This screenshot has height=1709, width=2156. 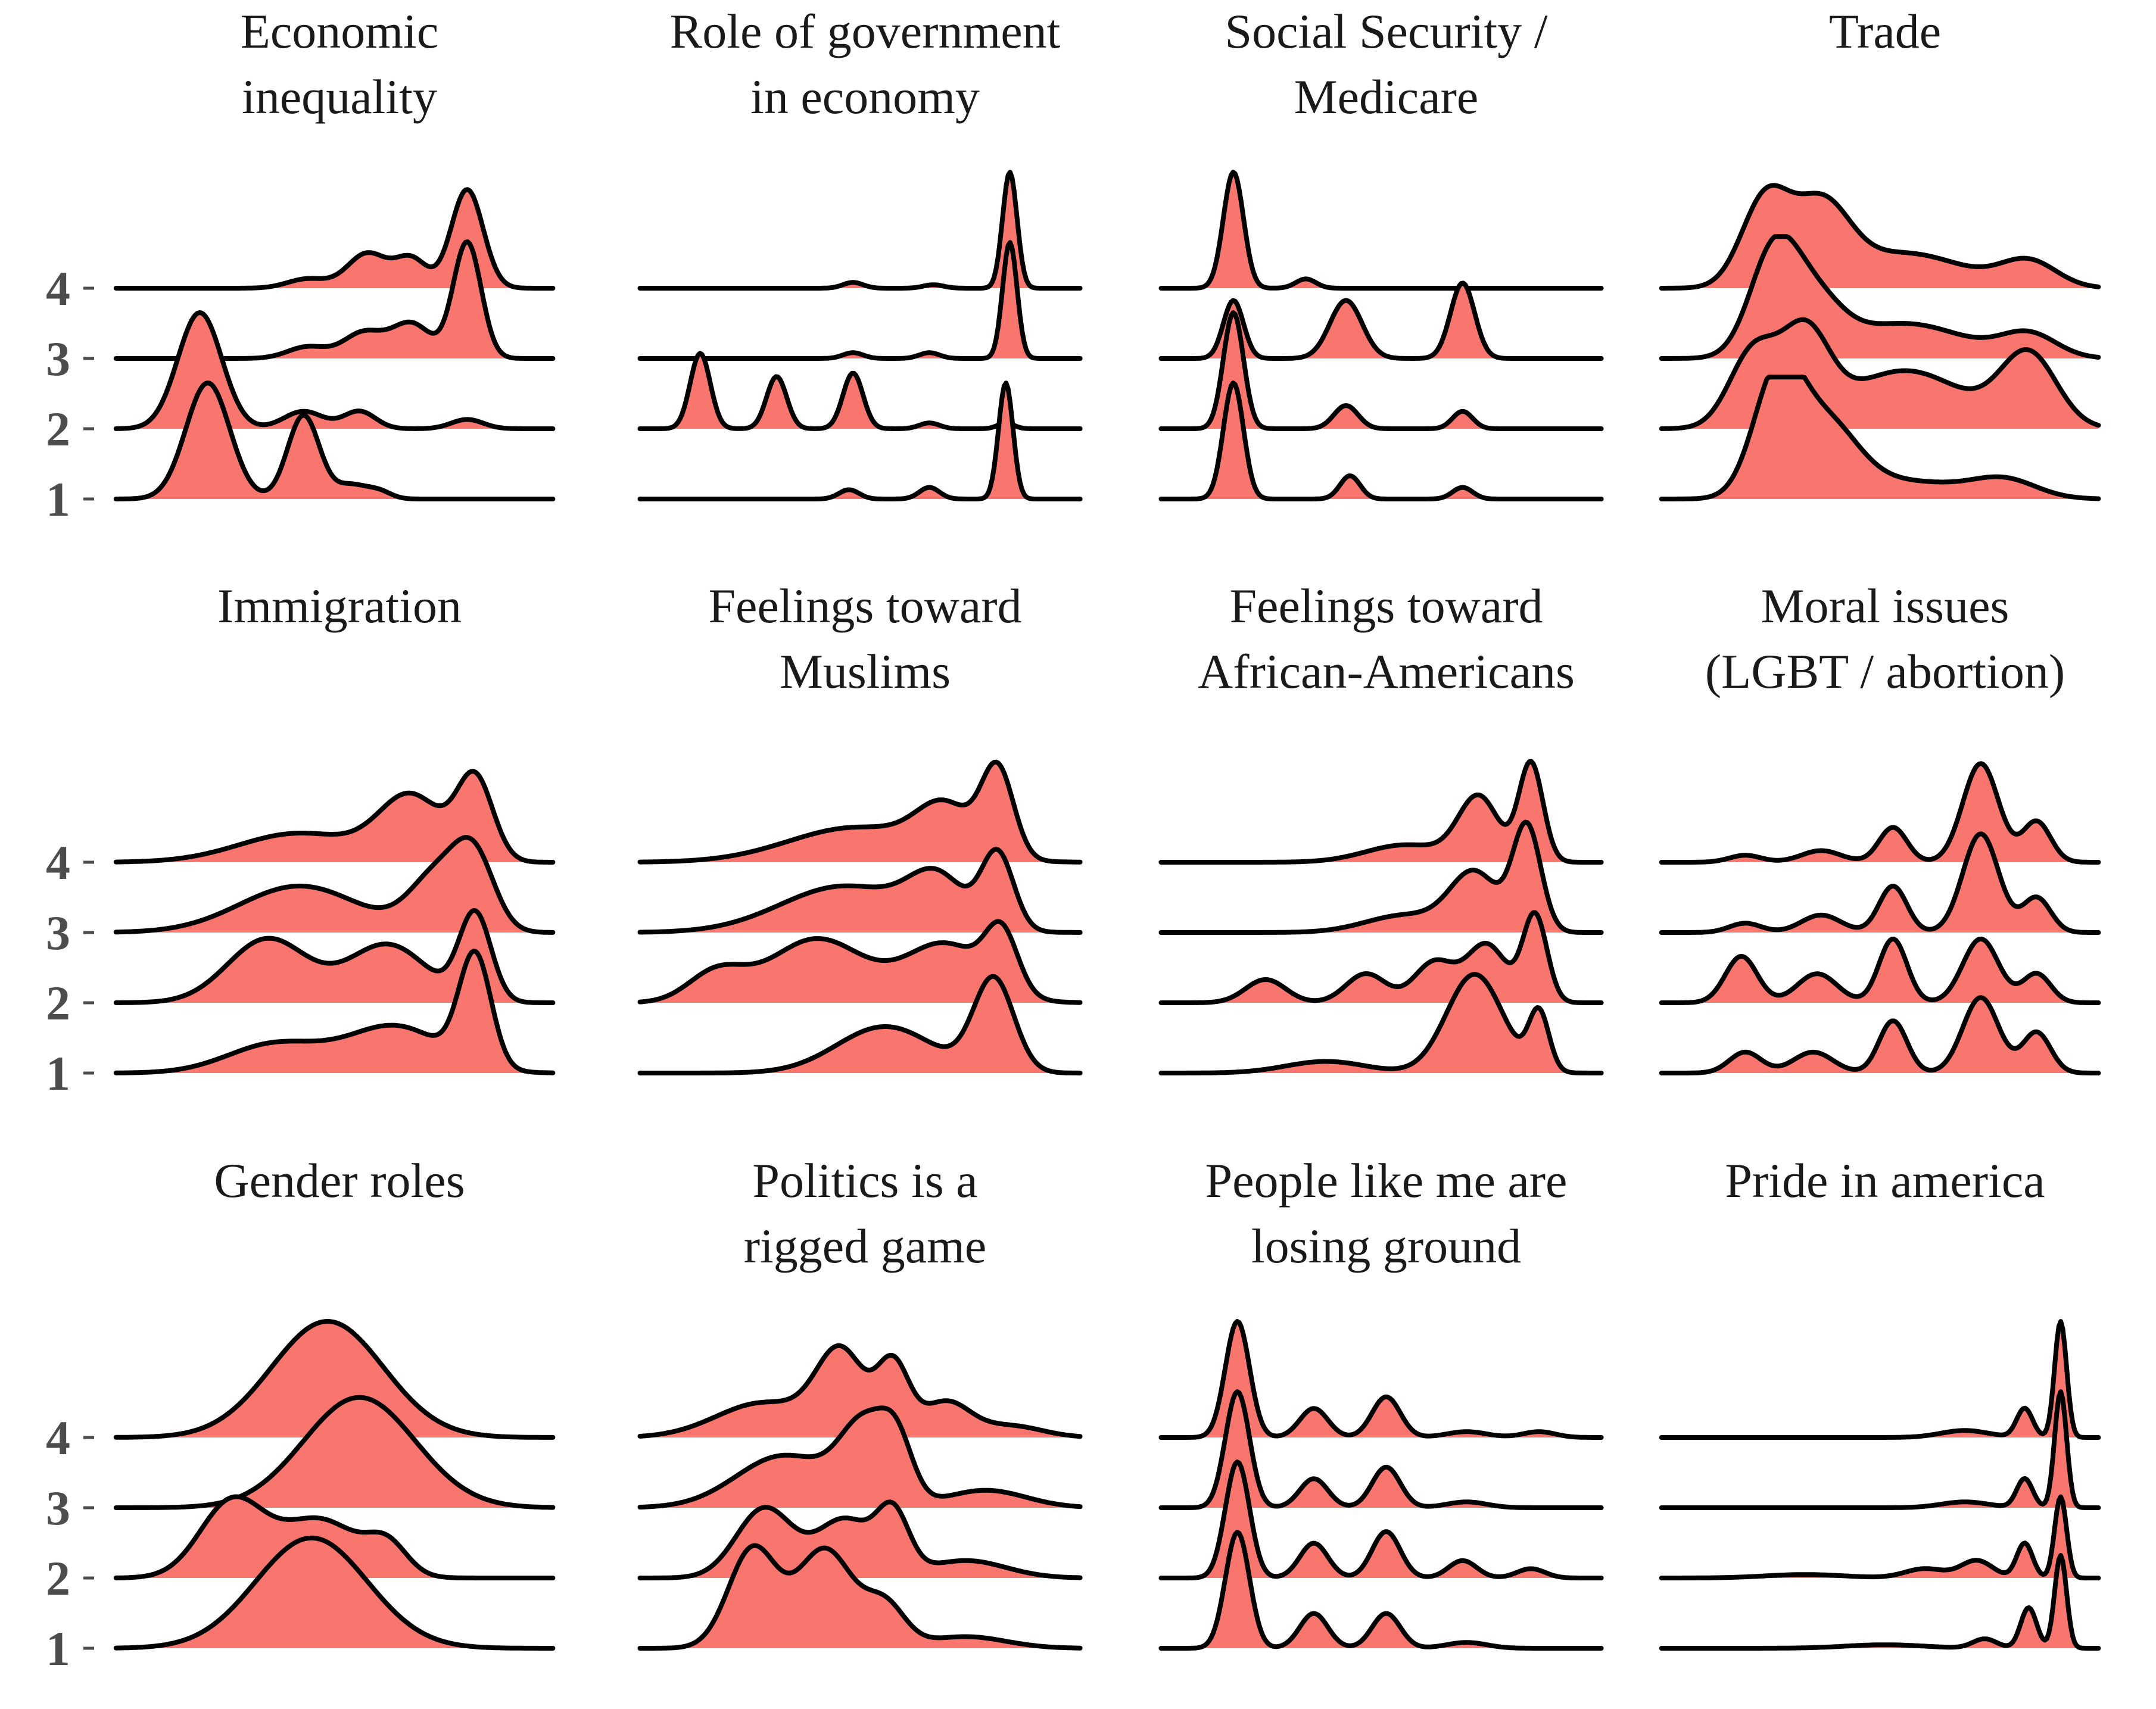 What do you see at coordinates (866, 31) in the screenshot?
I see `panel-title-line: Role of government` at bounding box center [866, 31].